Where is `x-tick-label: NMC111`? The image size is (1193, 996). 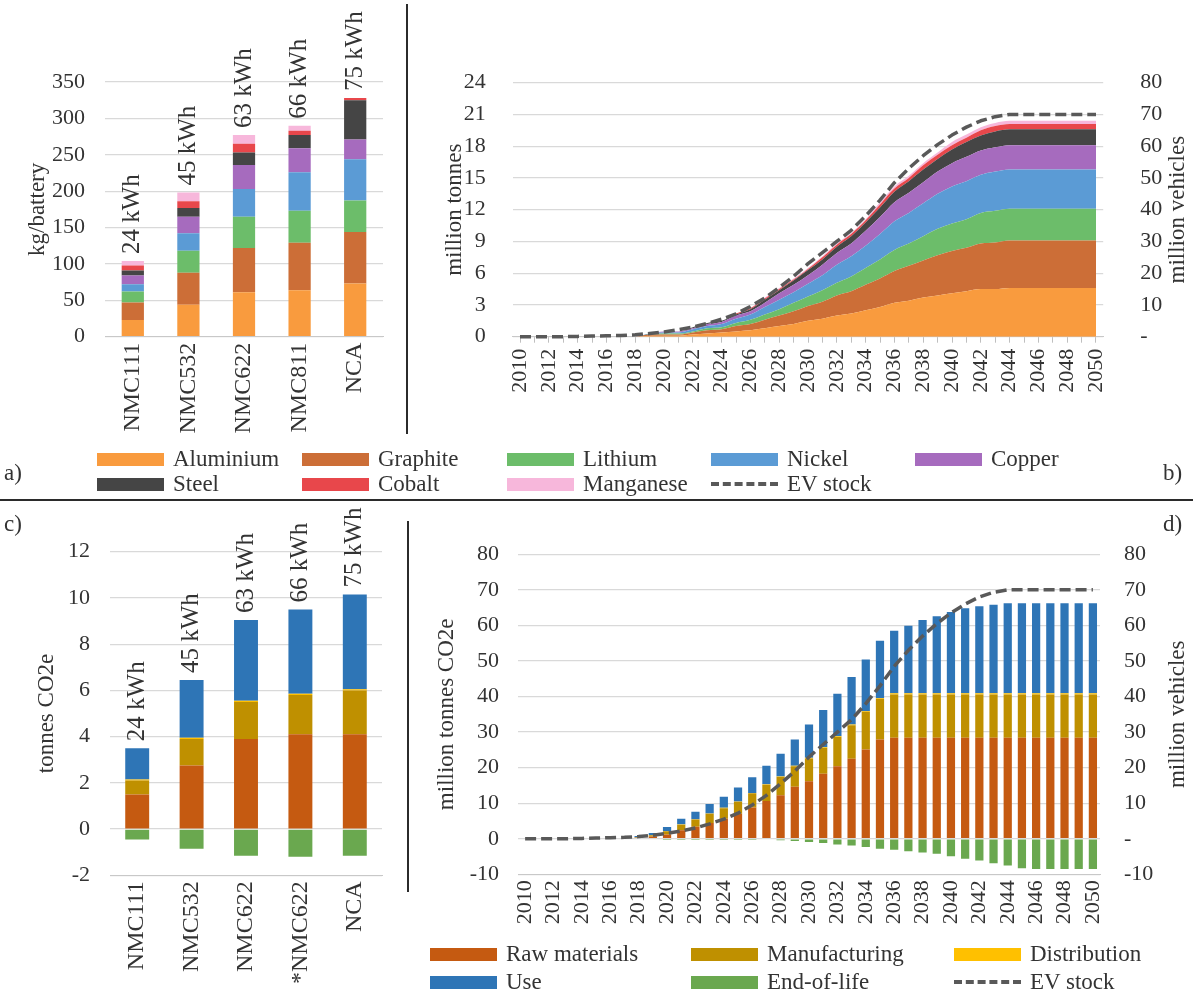
x-tick-label: NMC111 is located at coordinates (135, 926).